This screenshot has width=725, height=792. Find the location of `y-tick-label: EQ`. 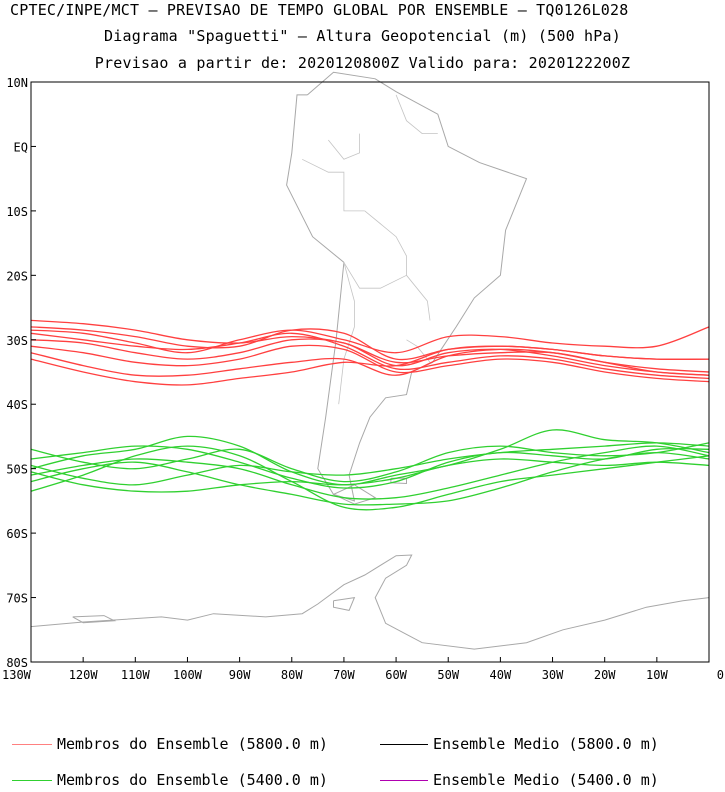

y-tick-label: EQ is located at coordinates (21, 147).